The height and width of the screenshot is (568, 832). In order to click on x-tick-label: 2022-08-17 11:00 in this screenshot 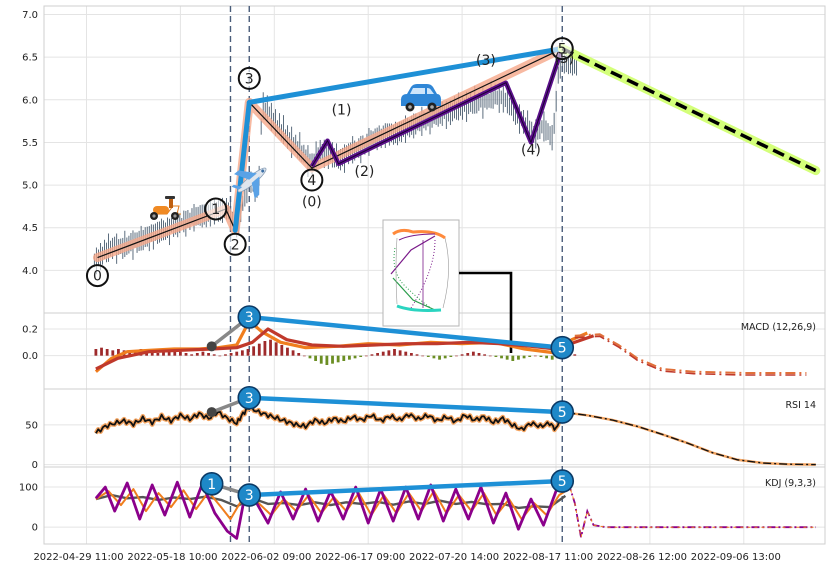, I will do `click(548, 557)`.